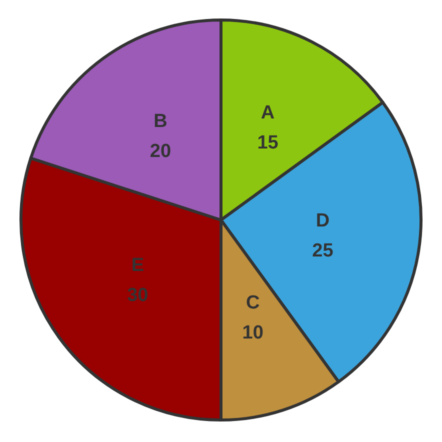 The image size is (442, 442). What do you see at coordinates (323, 251) in the screenshot?
I see `data-label: 25` at bounding box center [323, 251].